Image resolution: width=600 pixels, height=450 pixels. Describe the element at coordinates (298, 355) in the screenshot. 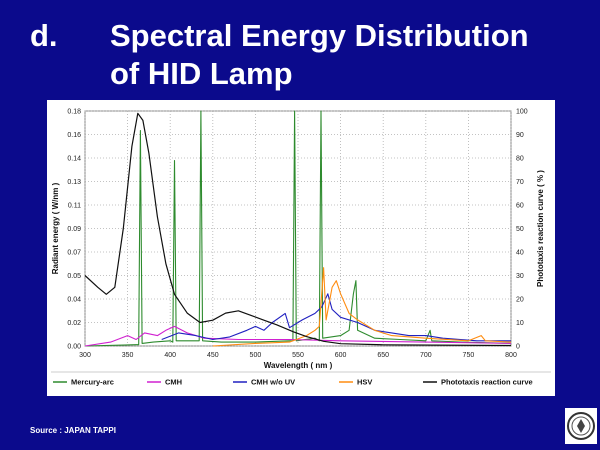

I see `x-tick-label: 550` at that location.